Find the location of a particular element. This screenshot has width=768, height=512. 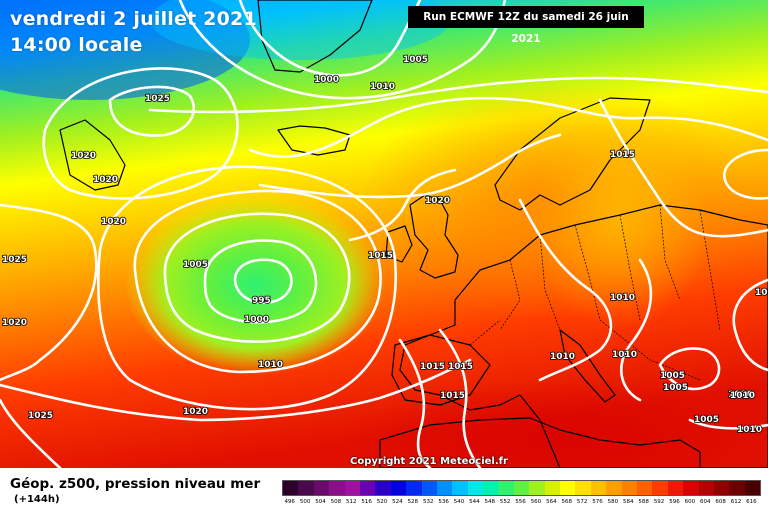

iberia-coast is located at coordinates (441, 370).